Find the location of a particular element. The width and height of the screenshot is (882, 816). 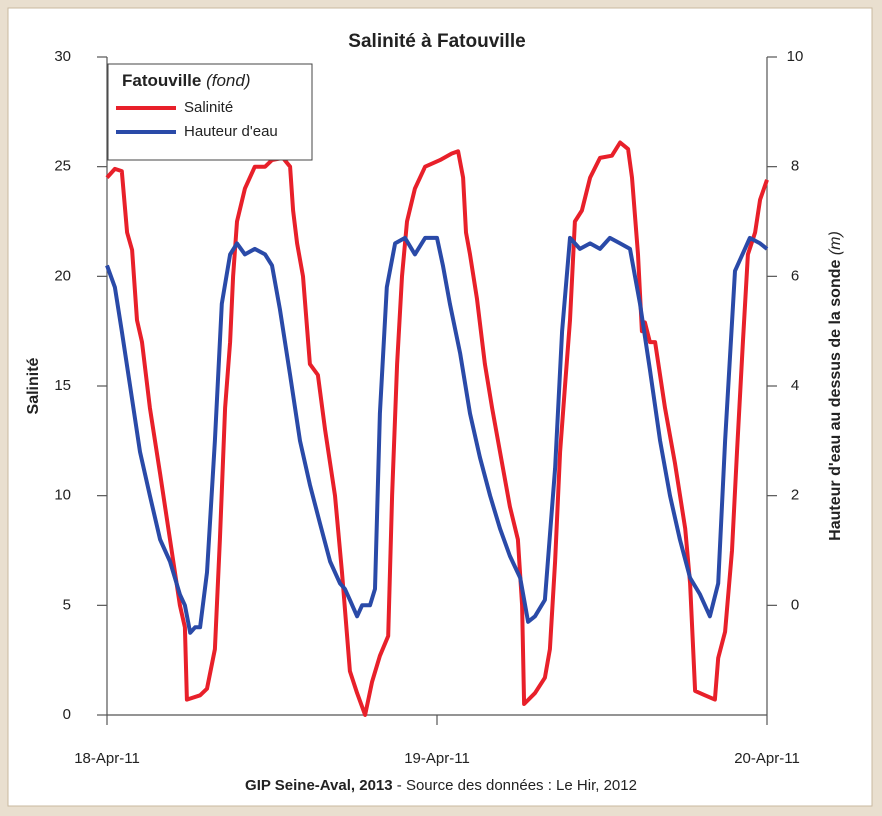

legend-label: Salinité is located at coordinates (208, 107).